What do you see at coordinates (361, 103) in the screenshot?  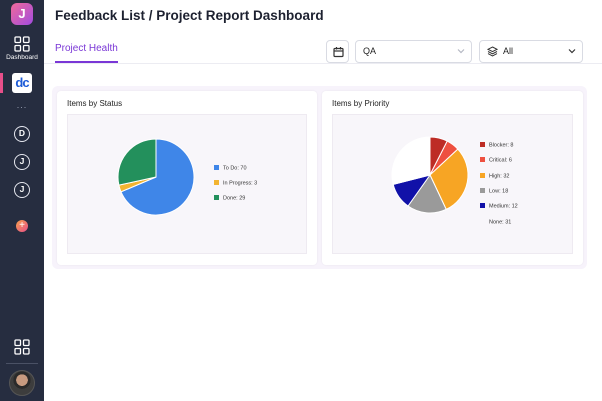 I see `priority-chart-title: Items by Priority` at bounding box center [361, 103].